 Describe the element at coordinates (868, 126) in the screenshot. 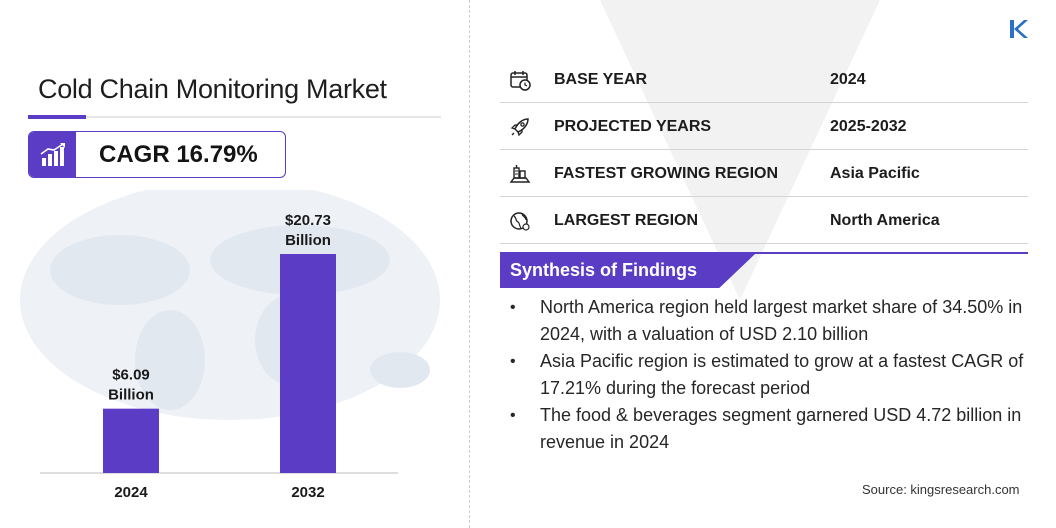

I see `info-value: 2025-2032` at that location.